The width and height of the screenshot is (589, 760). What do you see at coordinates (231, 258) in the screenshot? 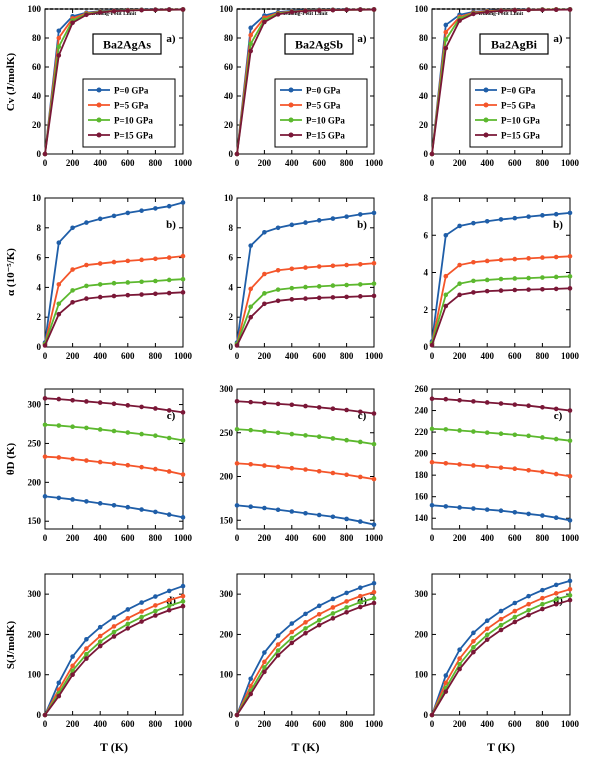
I see `y-tick-label: 6` at bounding box center [231, 258].